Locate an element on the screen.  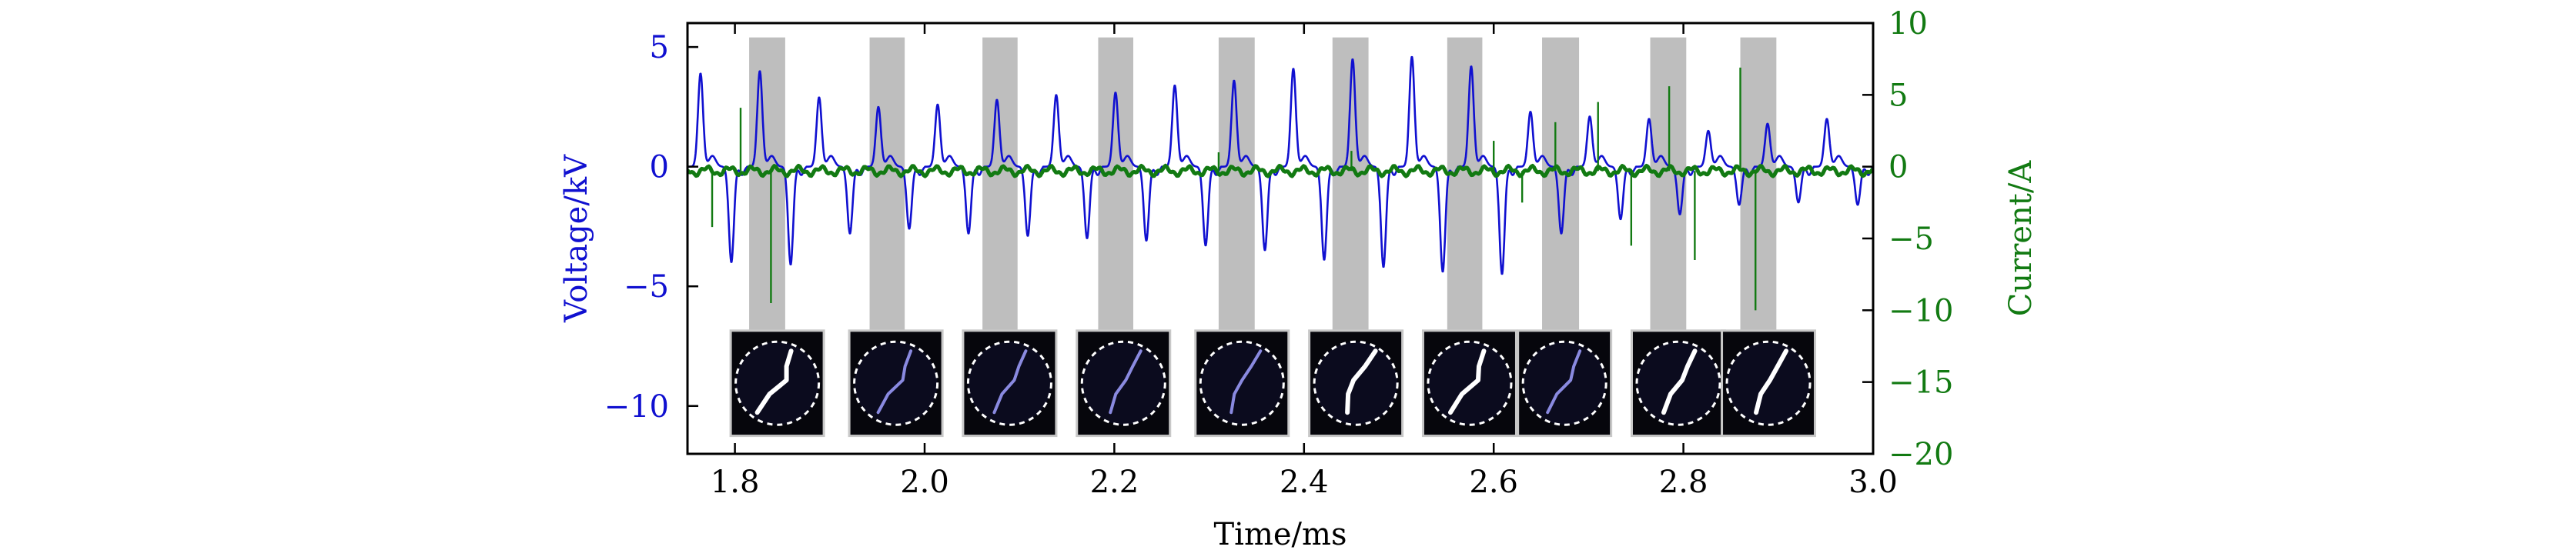
left-tick-label: −5 is located at coordinates (647, 287).